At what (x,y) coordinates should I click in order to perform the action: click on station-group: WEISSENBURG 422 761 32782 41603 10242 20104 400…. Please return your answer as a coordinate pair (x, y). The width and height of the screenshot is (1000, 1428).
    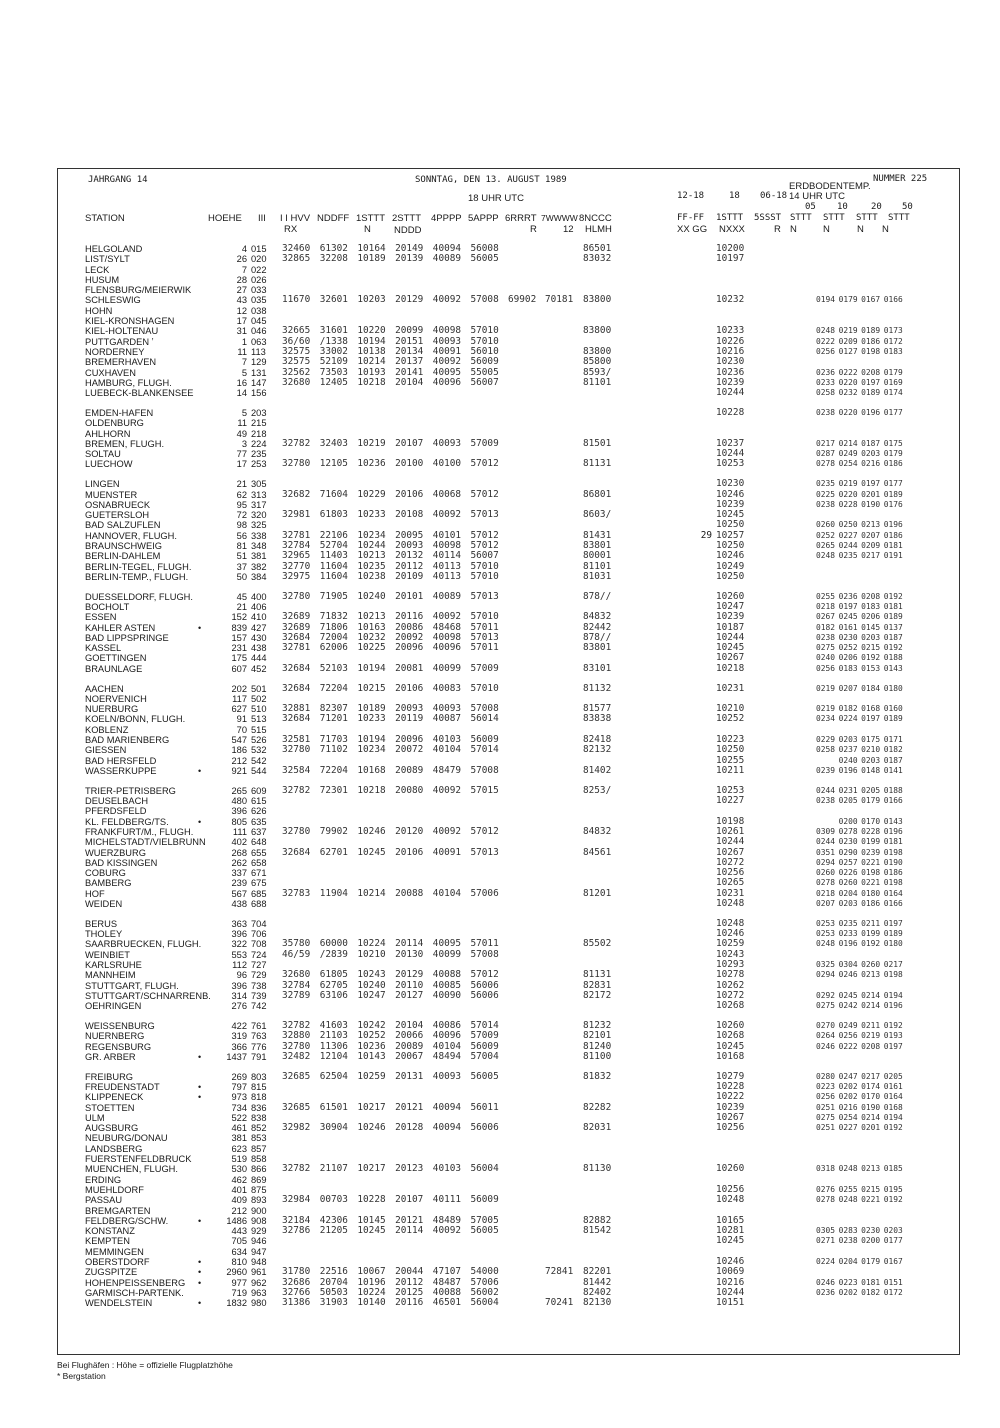
    Looking at the image, I should click on (500, 1040).